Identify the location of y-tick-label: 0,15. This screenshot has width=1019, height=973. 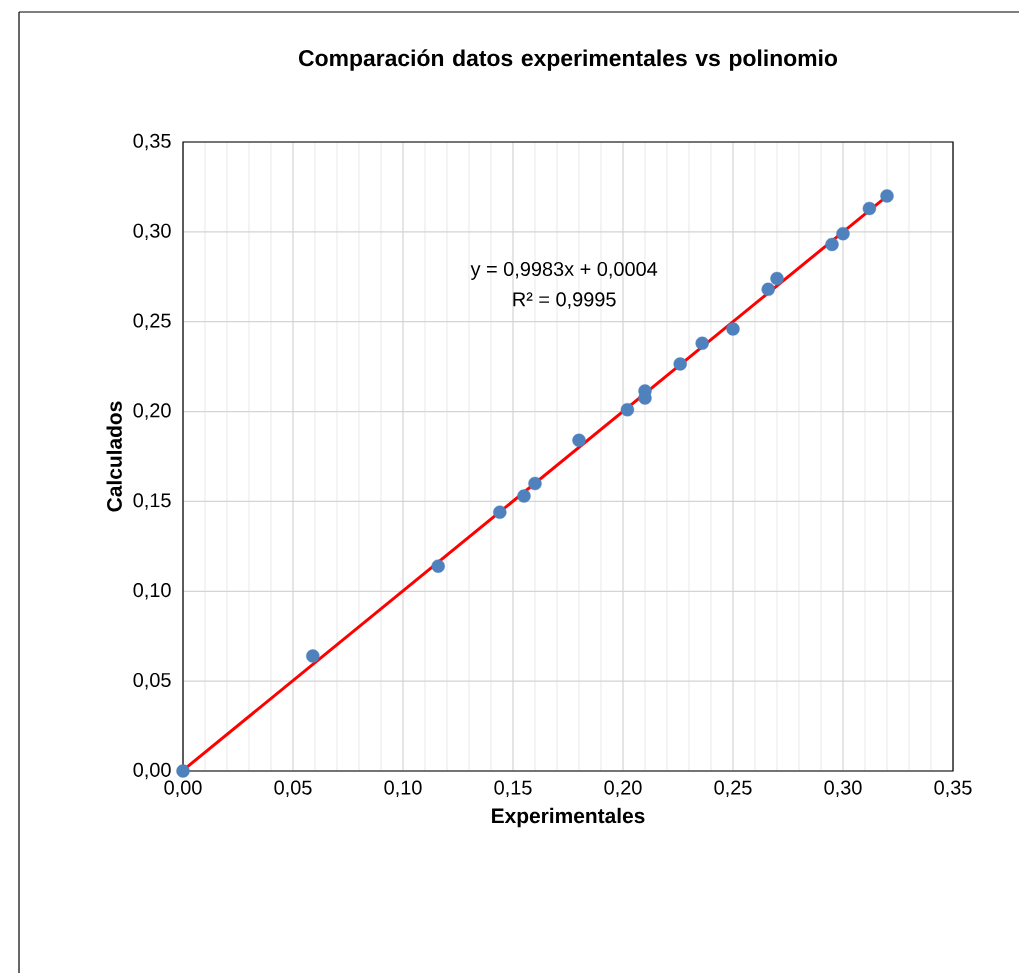
(152, 501).